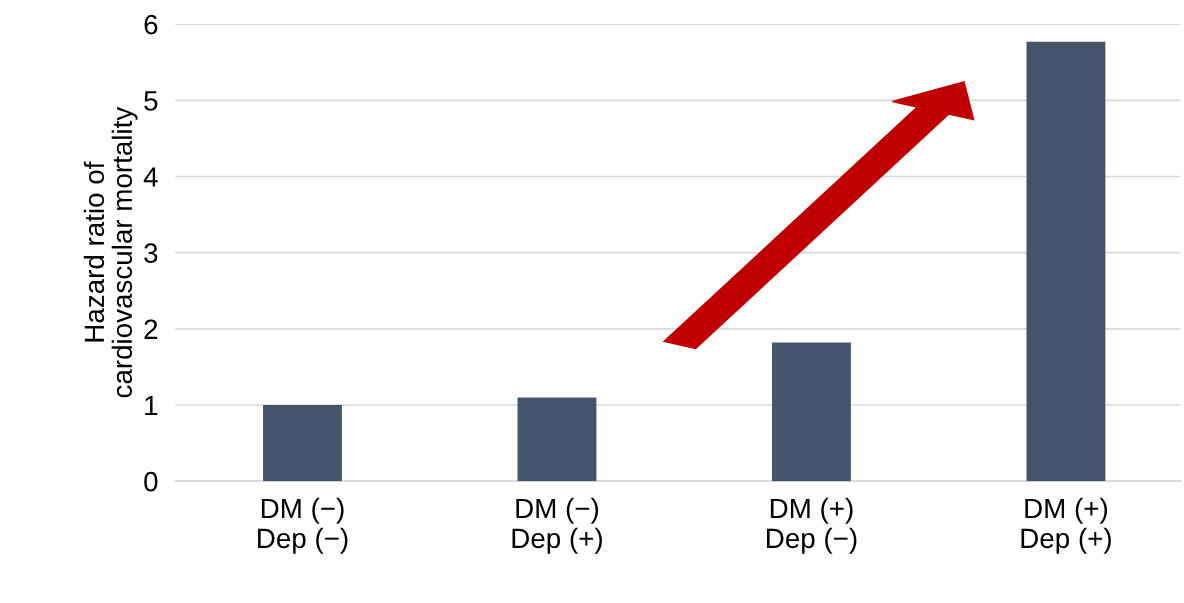 This screenshot has height=603, width=1184. Describe the element at coordinates (812, 525) in the screenshot. I see `x-tick-label: DM (+) Dep (−)` at that location.